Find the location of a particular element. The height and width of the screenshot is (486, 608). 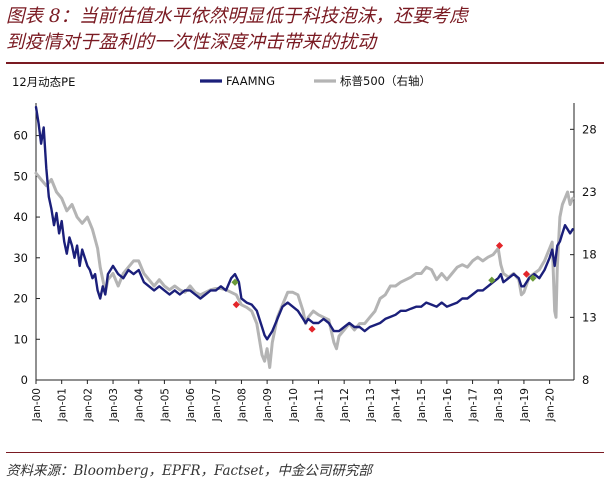

y-left-tick-label: 50 is located at coordinates (20, 176).